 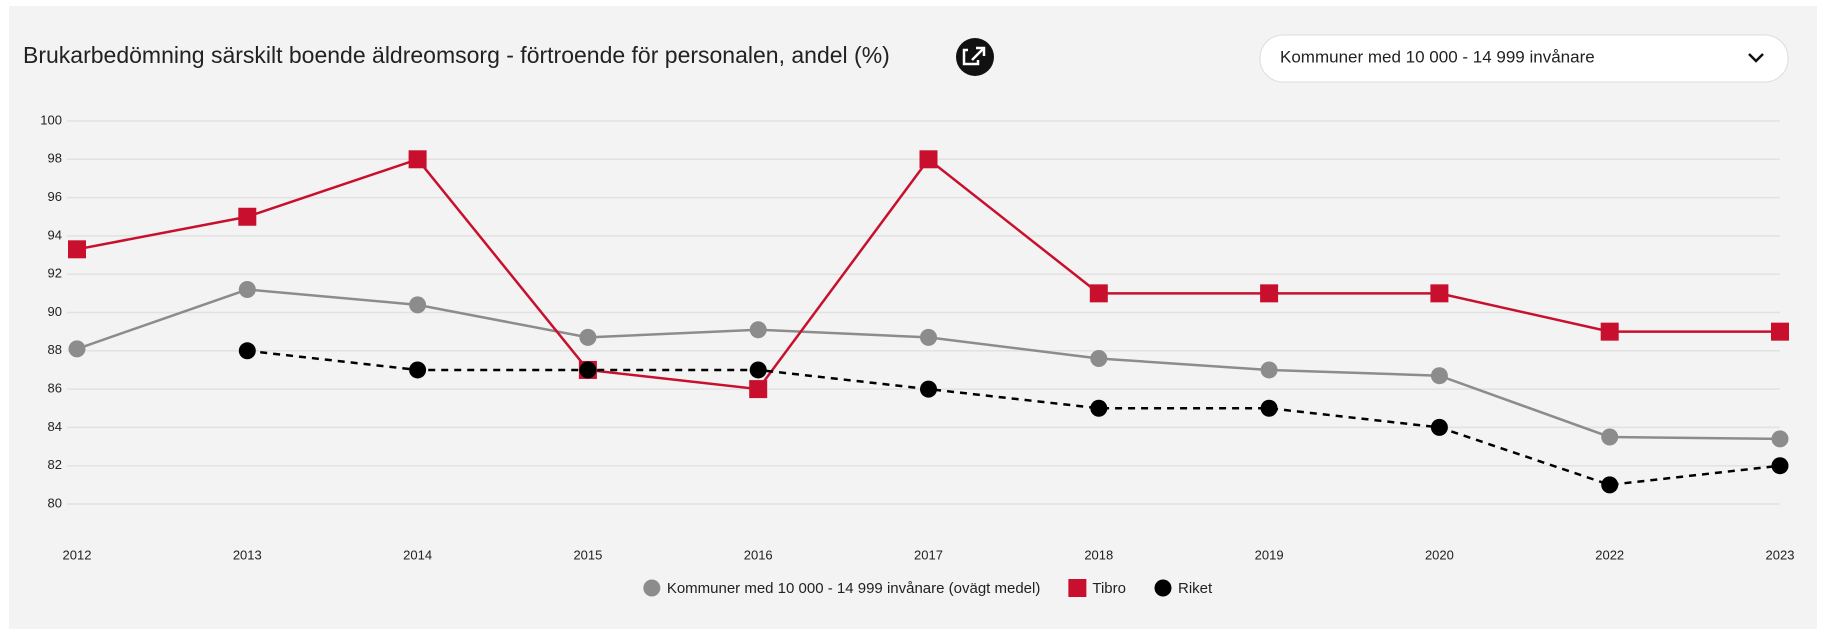 What do you see at coordinates (417, 554) in the screenshot?
I see `x-tick-label: 2014` at bounding box center [417, 554].